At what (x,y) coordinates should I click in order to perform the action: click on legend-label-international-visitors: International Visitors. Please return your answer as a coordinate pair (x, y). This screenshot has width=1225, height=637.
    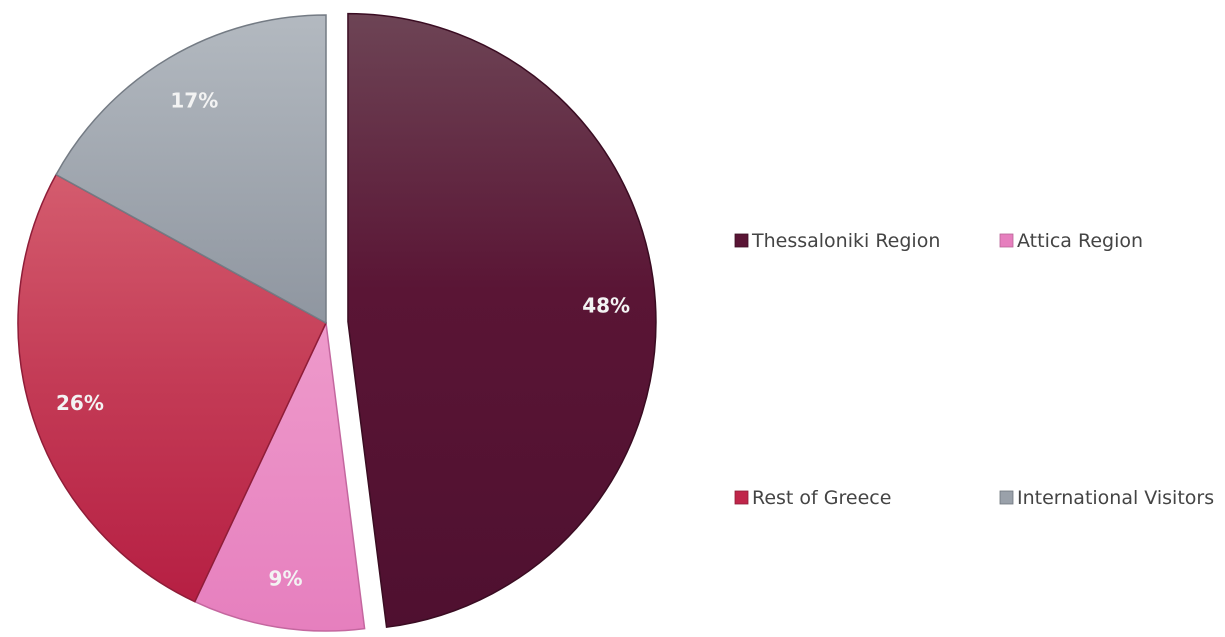
    Looking at the image, I should click on (1115, 498).